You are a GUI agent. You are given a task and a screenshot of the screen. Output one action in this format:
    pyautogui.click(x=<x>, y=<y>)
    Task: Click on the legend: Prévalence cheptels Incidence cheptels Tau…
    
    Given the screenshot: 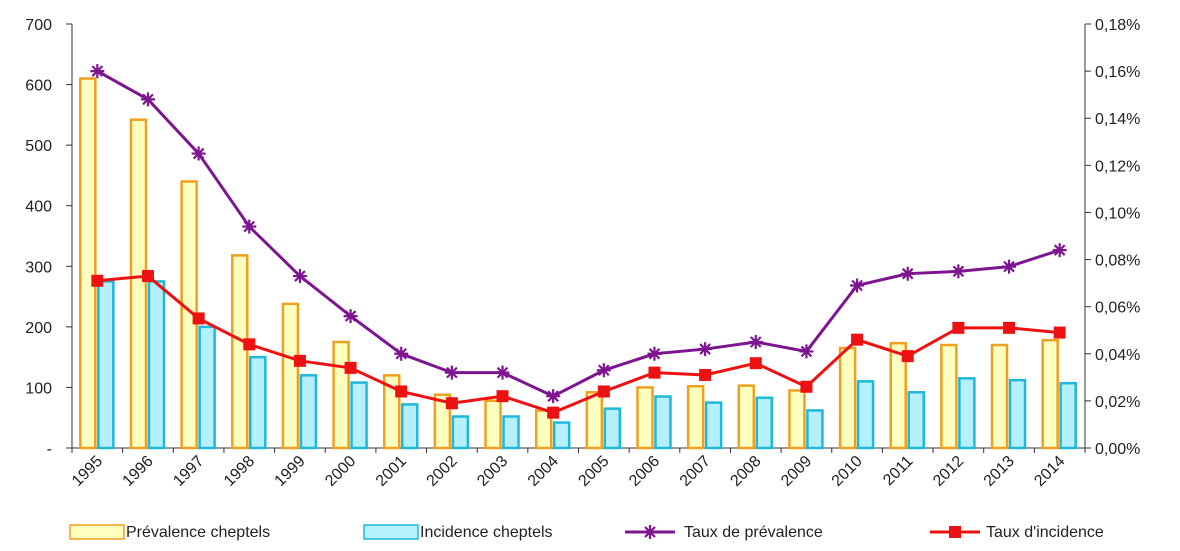 What is the action you would take?
    pyautogui.click(x=586, y=532)
    